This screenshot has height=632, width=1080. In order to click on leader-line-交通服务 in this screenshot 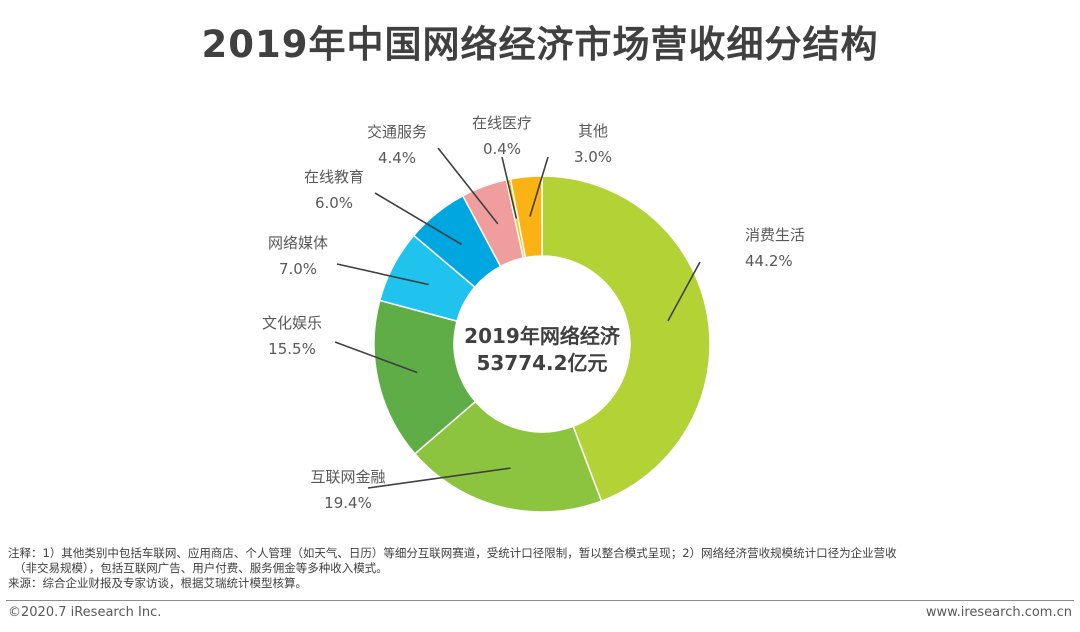, I will do `click(468, 186)`.